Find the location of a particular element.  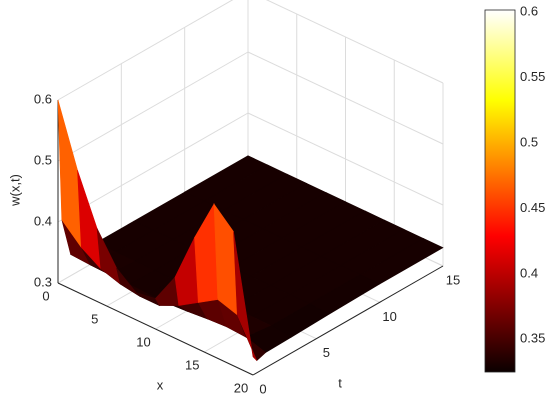

colorbar-tick-label: 0.35 is located at coordinates (532, 338).